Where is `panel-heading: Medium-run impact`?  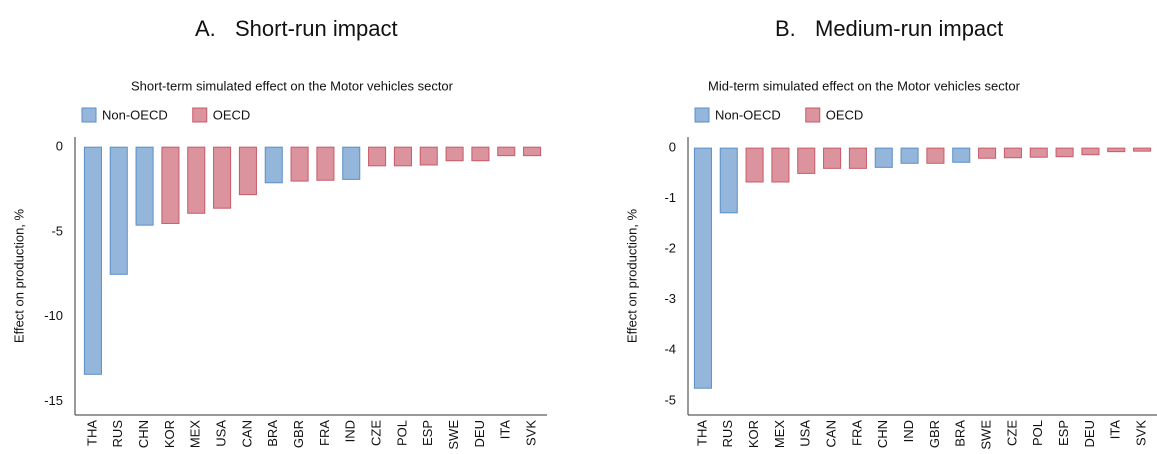
panel-heading: Medium-run impact is located at coordinates (909, 28).